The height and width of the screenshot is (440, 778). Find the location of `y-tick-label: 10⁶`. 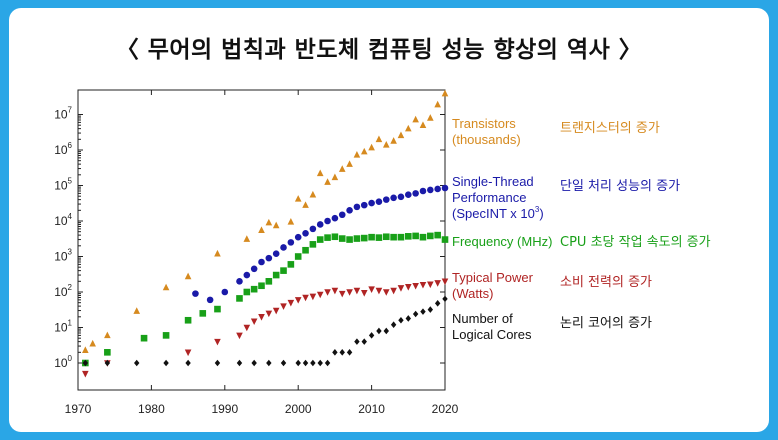

y-tick-label: 10⁶ is located at coordinates (63, 149).